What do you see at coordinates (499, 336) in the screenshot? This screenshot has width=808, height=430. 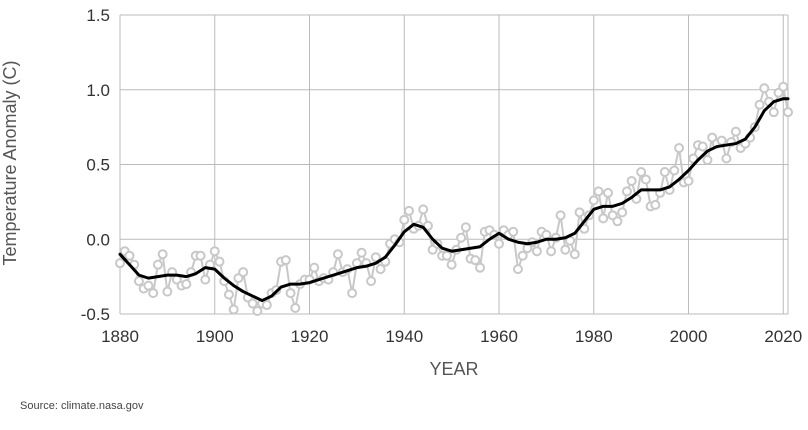 I see `x-tick-label: 1960` at bounding box center [499, 336].